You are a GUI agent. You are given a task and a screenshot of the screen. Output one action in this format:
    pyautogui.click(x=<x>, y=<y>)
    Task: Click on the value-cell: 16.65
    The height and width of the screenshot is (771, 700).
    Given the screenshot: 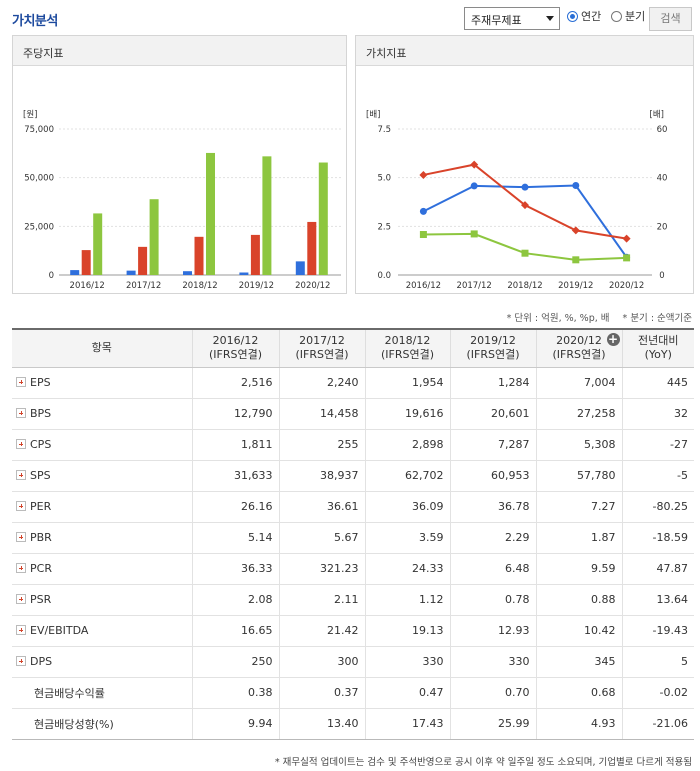 What is the action you would take?
    pyautogui.click(x=235, y=631)
    